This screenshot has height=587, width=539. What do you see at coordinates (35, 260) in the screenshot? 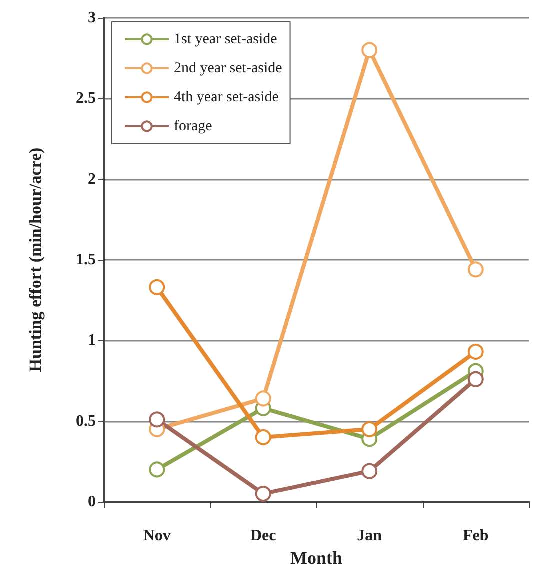
I see `y-axis-title: Hunting effort (min/hour/acre)` at bounding box center [35, 260].